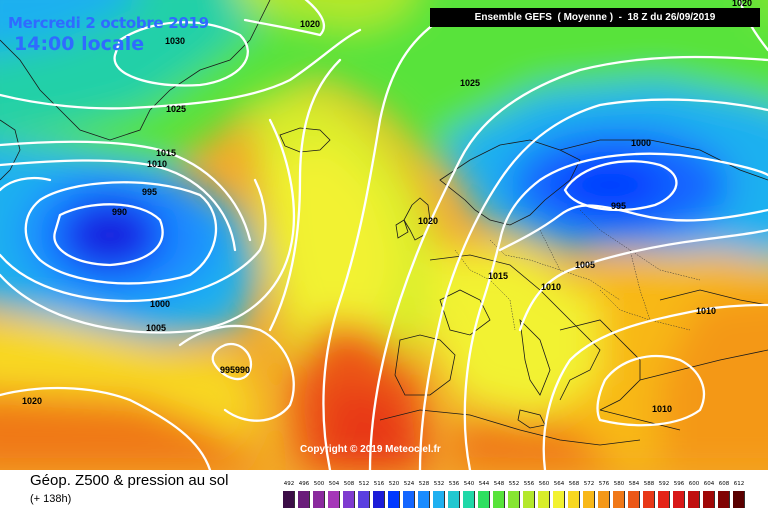 This screenshot has height=512, width=768. What do you see at coordinates (559, 484) in the screenshot?
I see `scale-value-label: 564` at bounding box center [559, 484].